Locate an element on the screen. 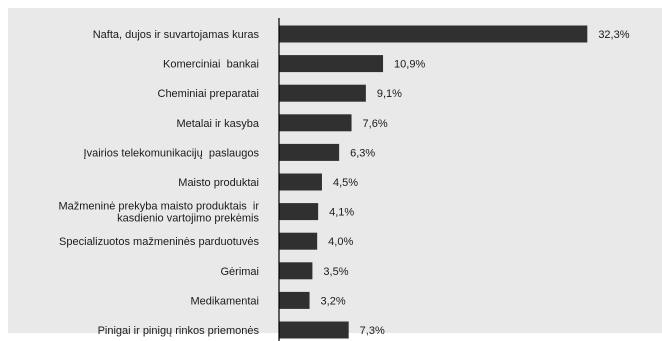 The image size is (662, 341). value-label-4: 7,6% is located at coordinates (375, 124).